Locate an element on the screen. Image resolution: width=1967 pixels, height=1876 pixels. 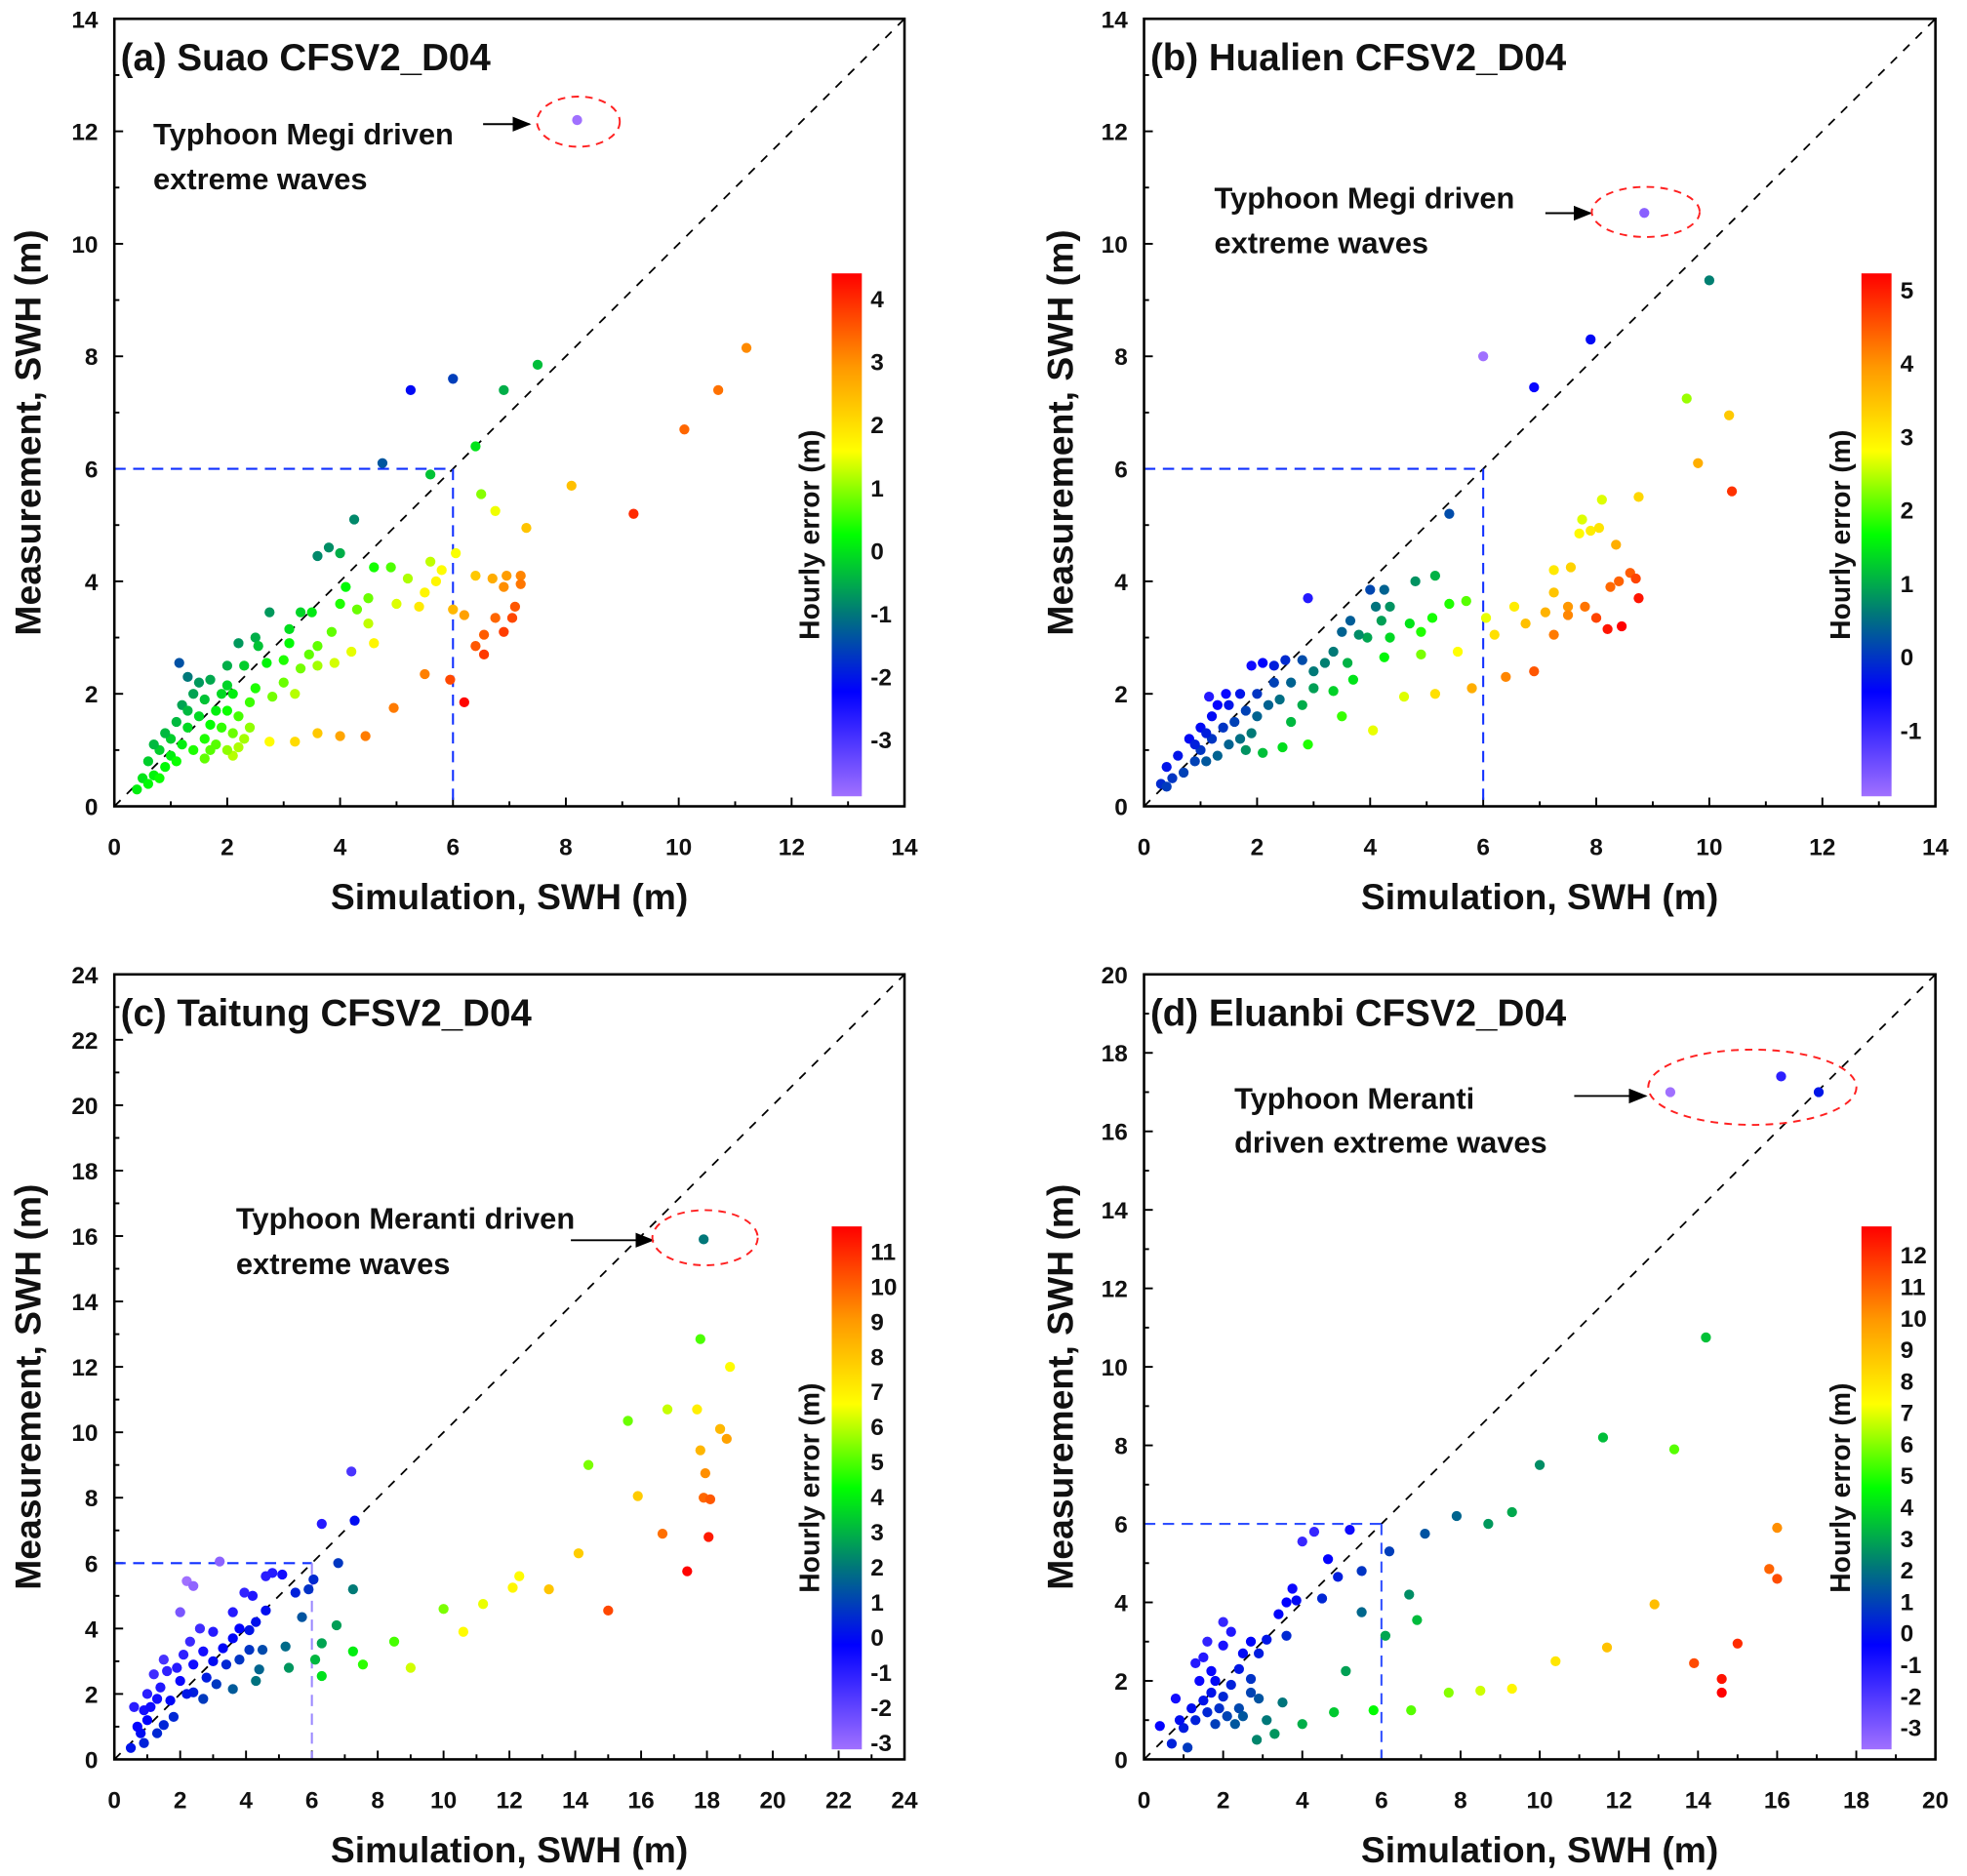
y-tick-label: 0 is located at coordinates (1121, 808).